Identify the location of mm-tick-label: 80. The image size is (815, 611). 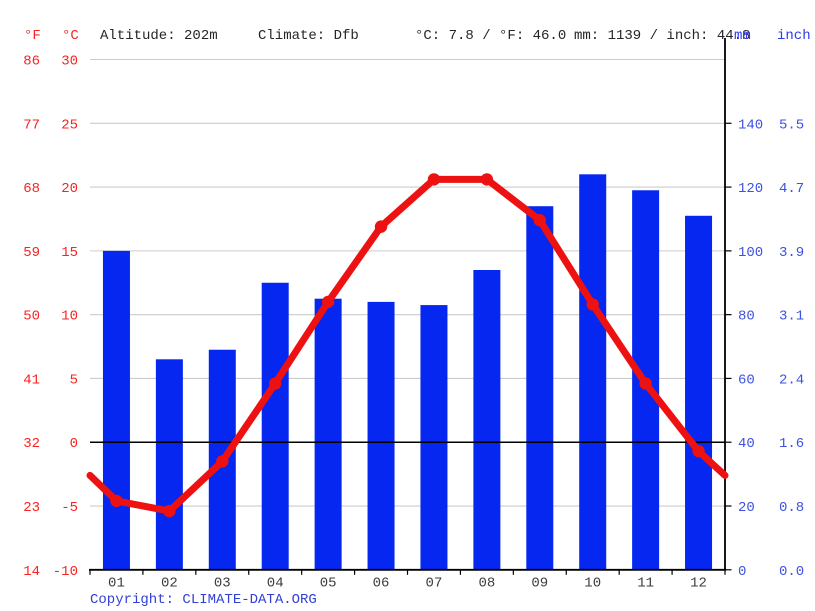
(746, 317).